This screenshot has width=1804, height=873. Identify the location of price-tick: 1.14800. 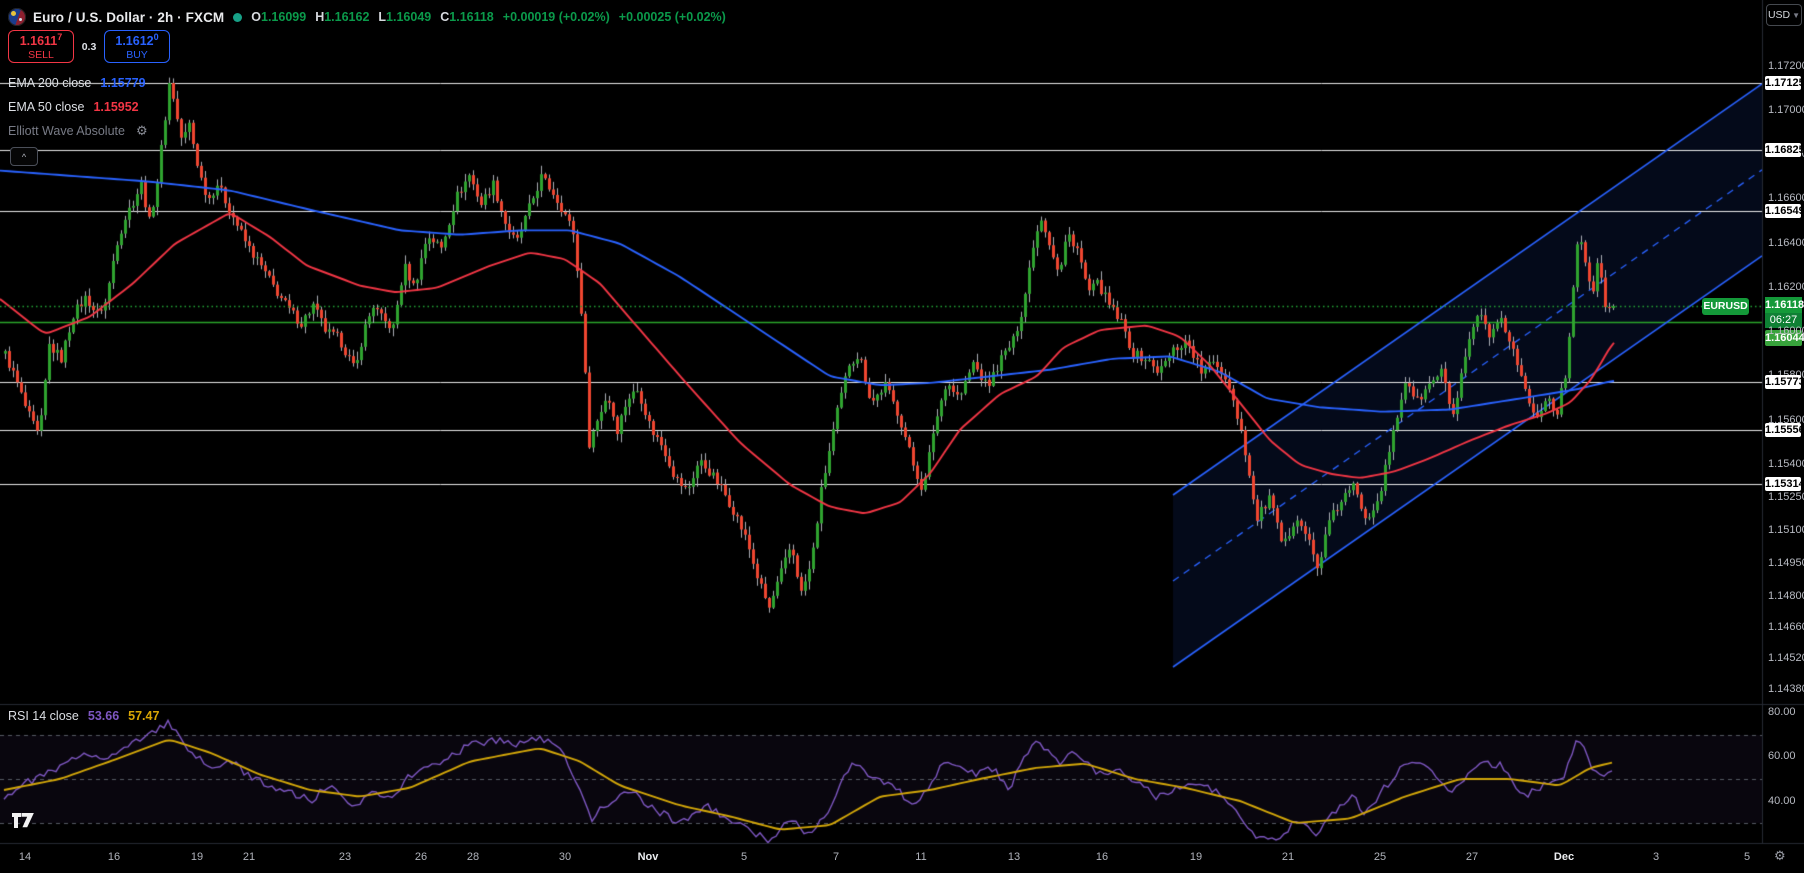
(1786, 596).